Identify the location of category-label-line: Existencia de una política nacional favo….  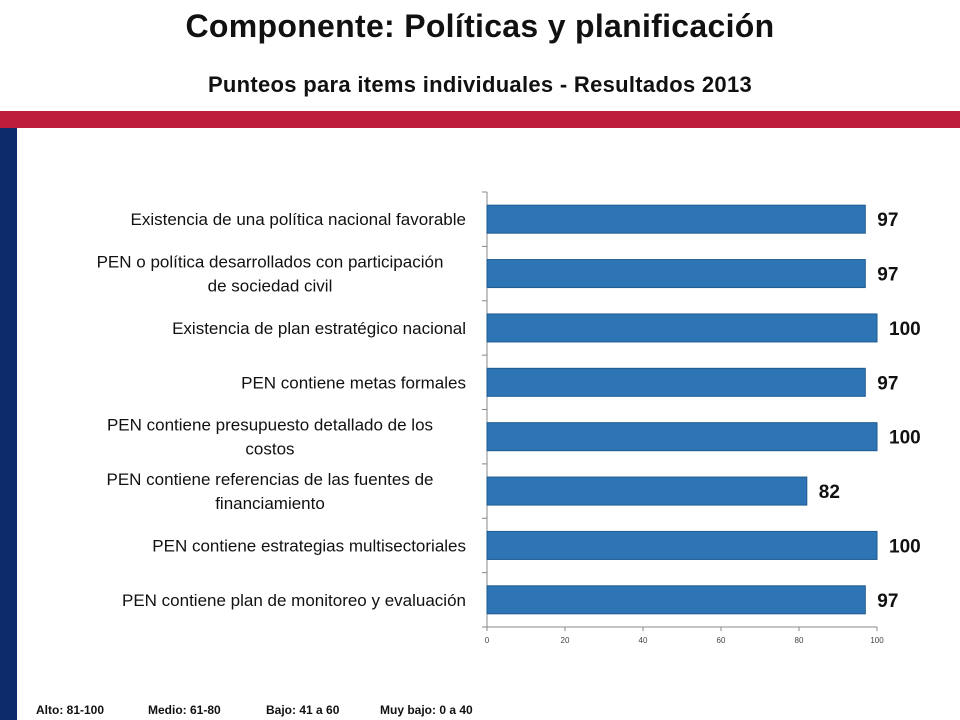
(299, 219).